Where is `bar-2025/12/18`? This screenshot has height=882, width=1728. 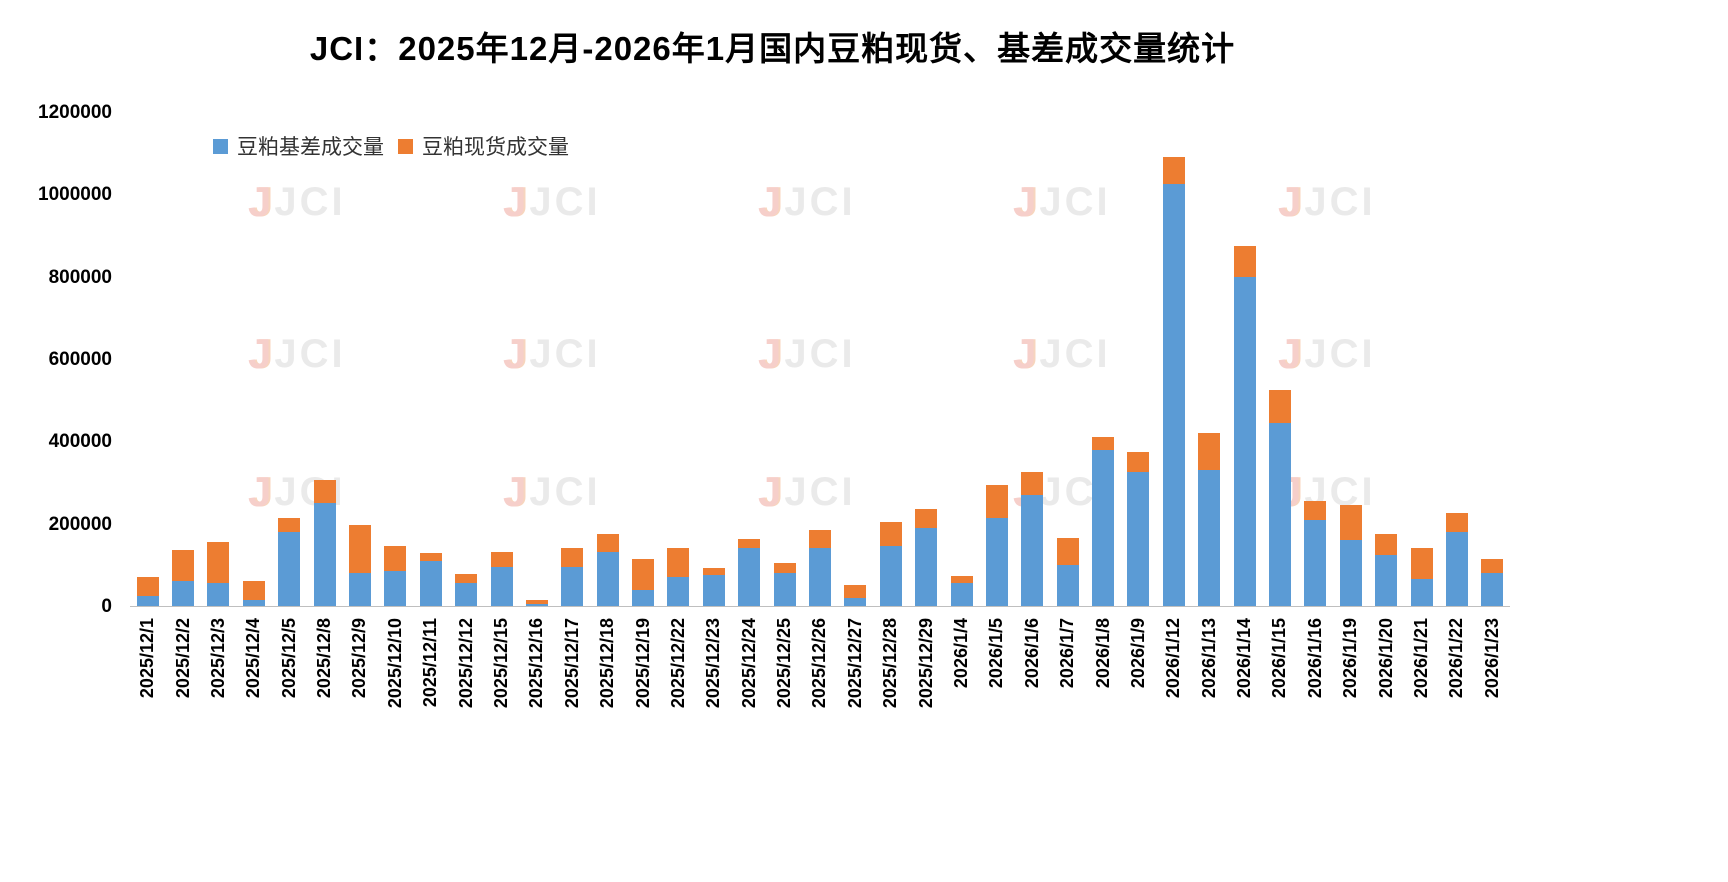 bar-2025/12/18 is located at coordinates (607, 569).